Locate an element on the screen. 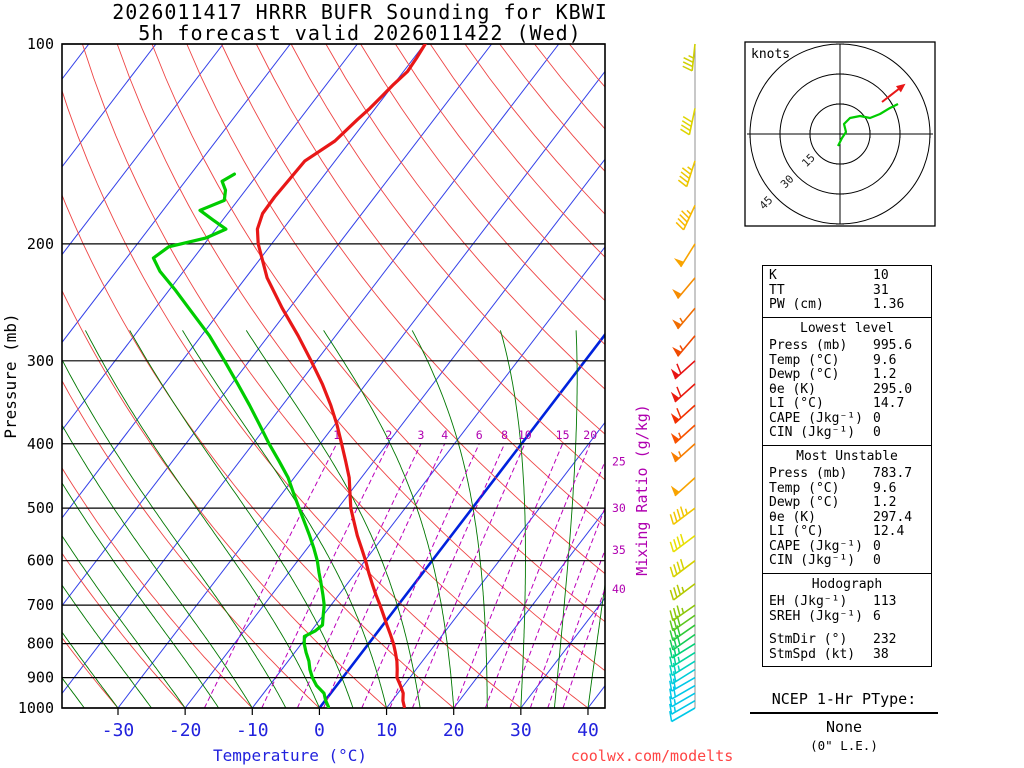 The image size is (1024, 768). temperature-tick-label: 30 is located at coordinates (521, 730).